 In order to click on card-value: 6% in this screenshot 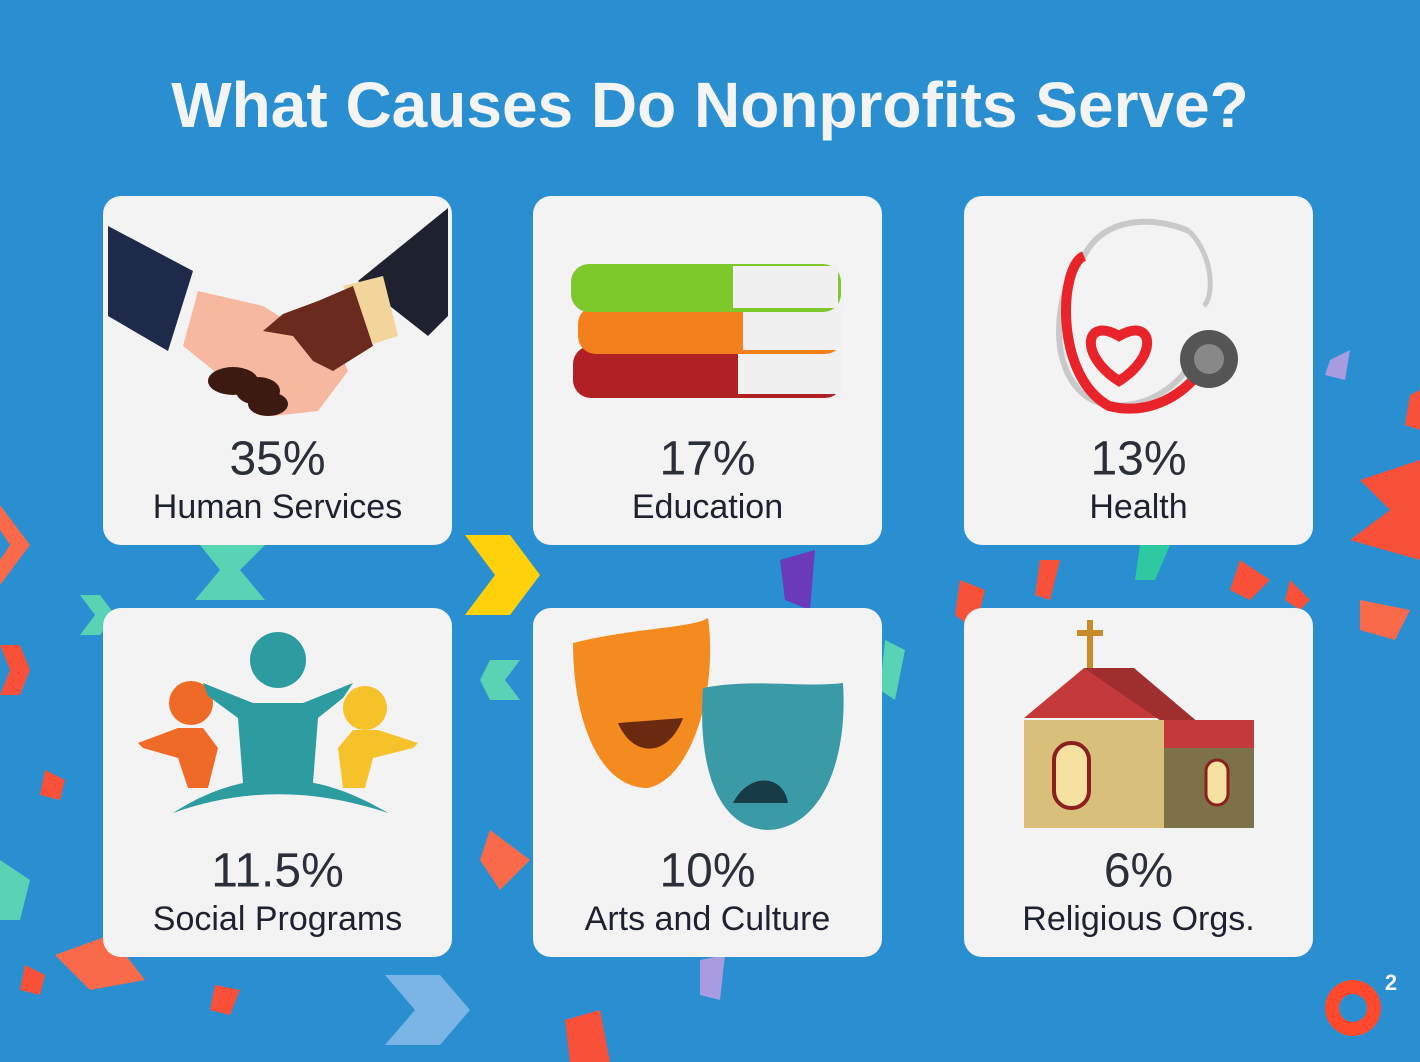, I will do `click(1138, 871)`.